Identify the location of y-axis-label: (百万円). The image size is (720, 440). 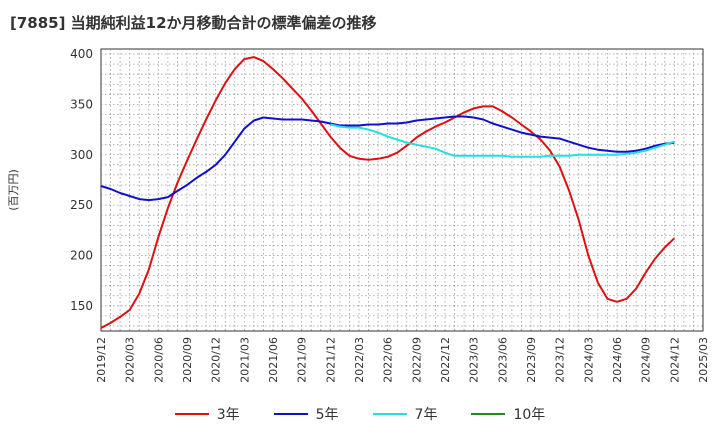
(13, 190).